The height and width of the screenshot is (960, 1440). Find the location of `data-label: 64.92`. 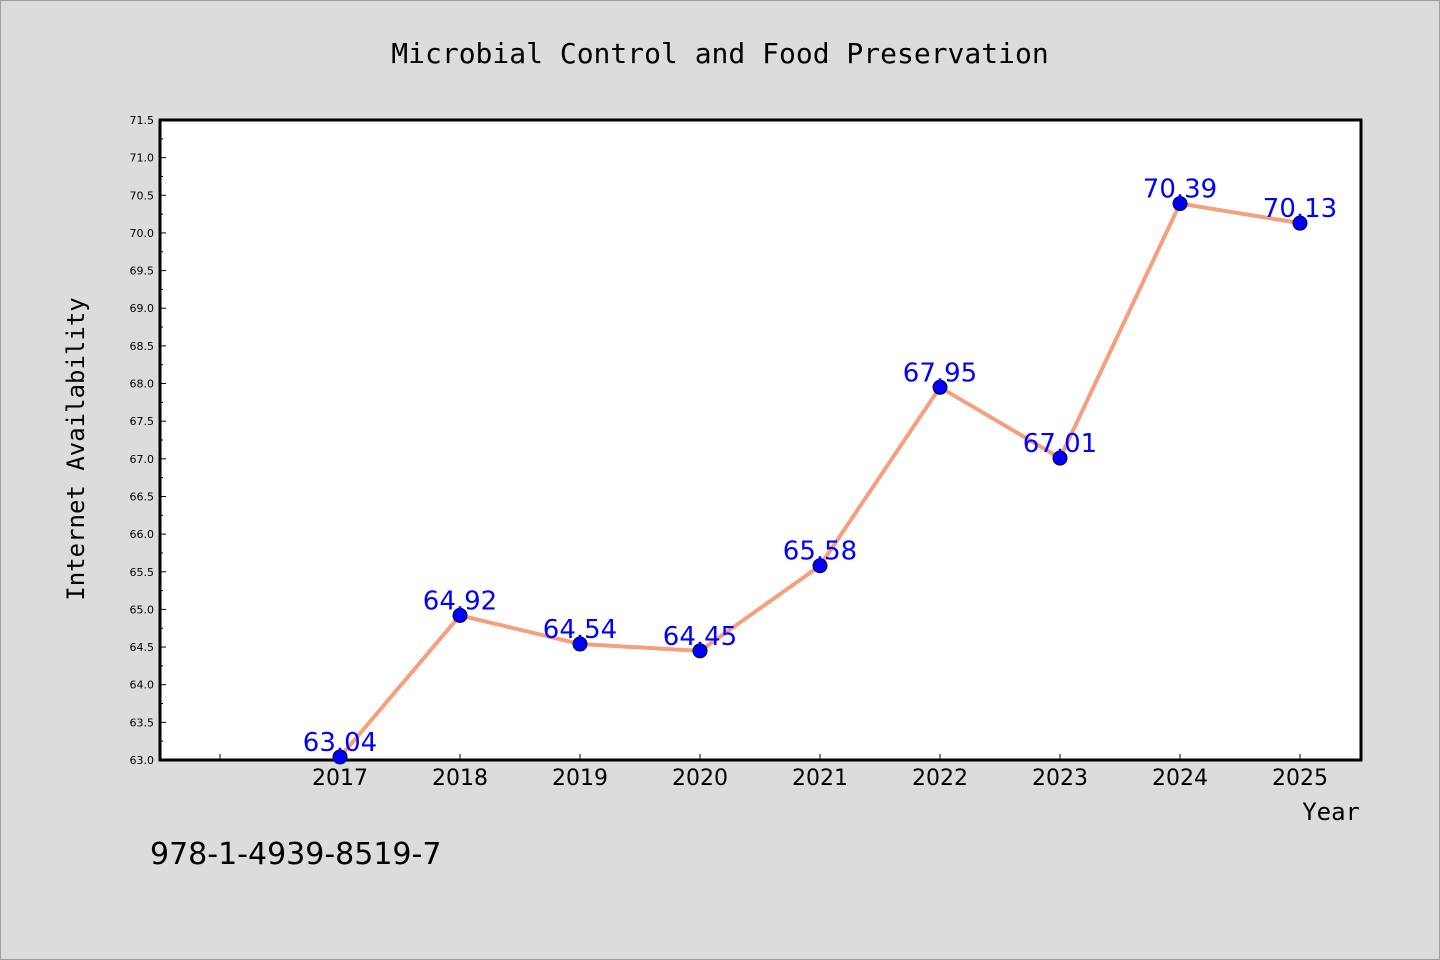

data-label: 64.92 is located at coordinates (460, 601).